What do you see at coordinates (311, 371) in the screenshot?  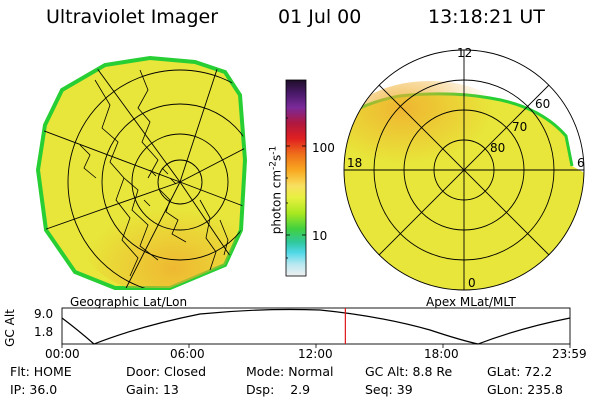 I see `mode-value: Normal` at bounding box center [311, 371].